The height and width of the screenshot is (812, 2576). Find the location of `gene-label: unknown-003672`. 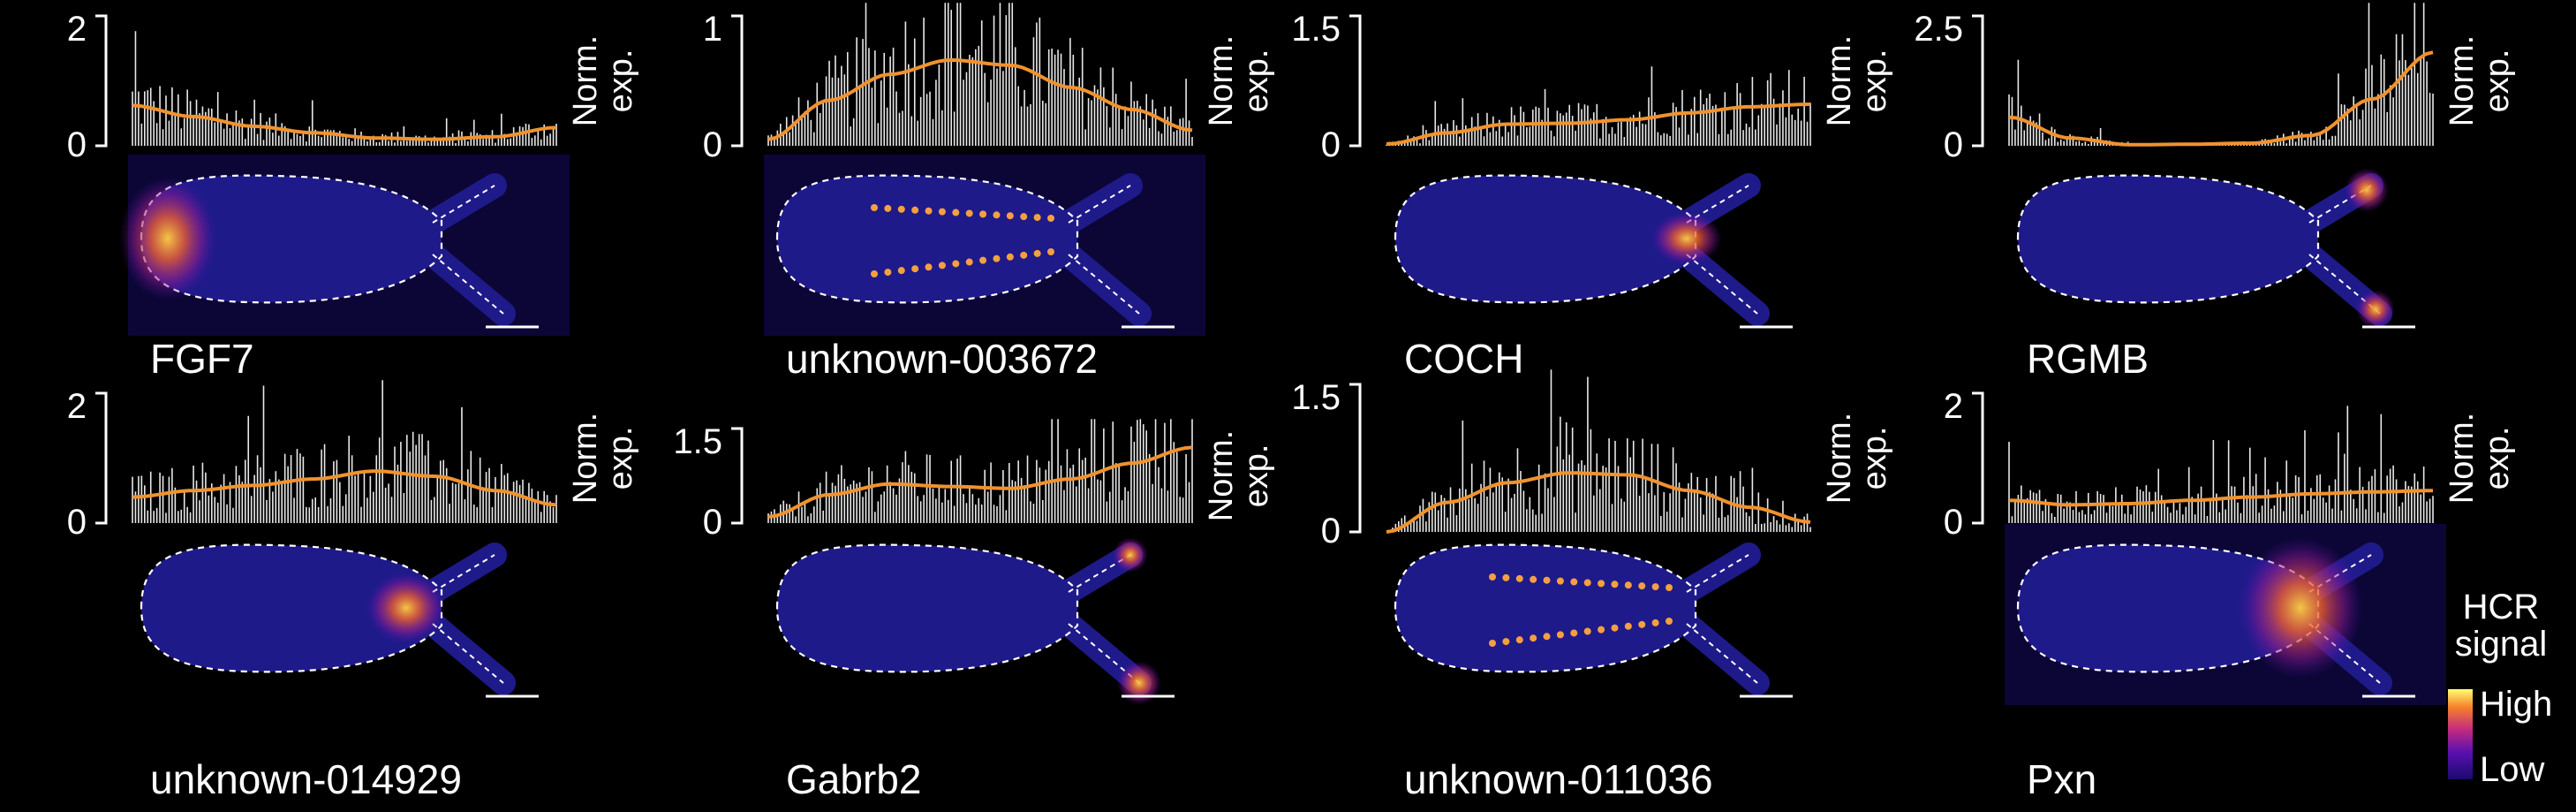

gene-label: unknown-003672 is located at coordinates (942, 359).